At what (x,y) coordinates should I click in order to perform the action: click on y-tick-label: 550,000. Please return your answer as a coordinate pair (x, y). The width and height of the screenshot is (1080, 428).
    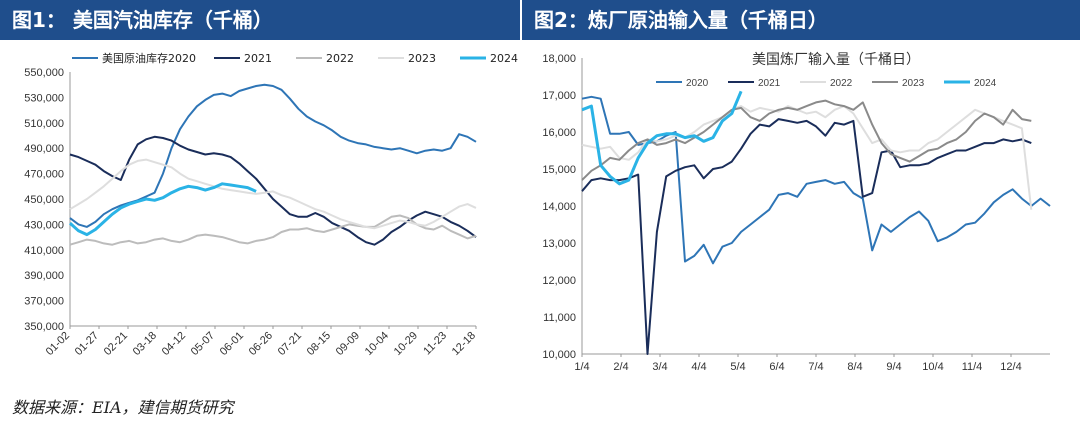
    Looking at the image, I should click on (44, 73).